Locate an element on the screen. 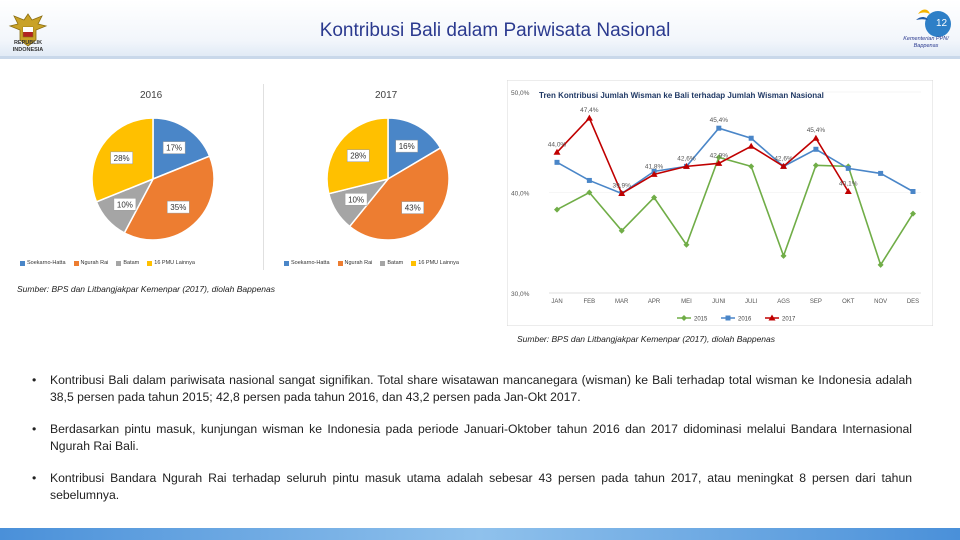 This screenshot has height=540, width=960. pie-data-label: 16% is located at coordinates (407, 146).